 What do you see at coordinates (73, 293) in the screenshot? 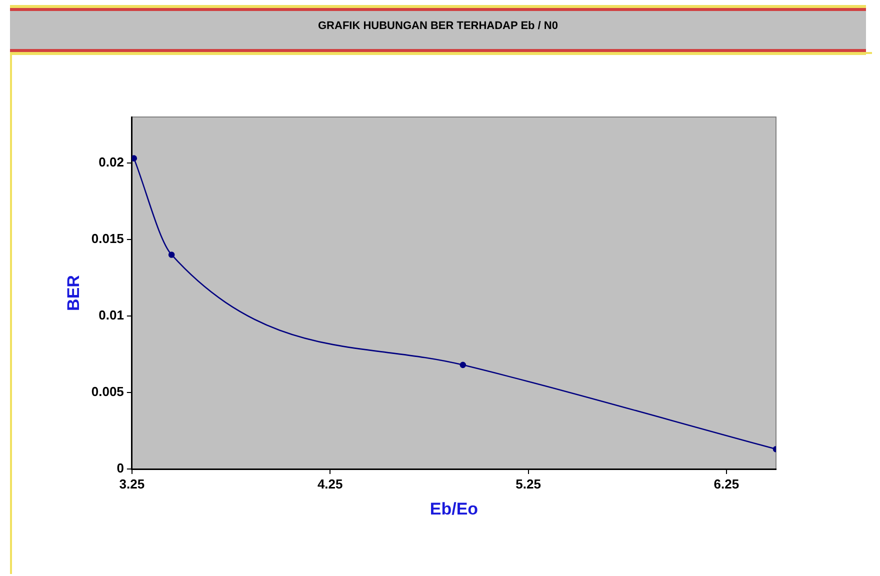
I see `y-axis-title: BER` at bounding box center [73, 293].